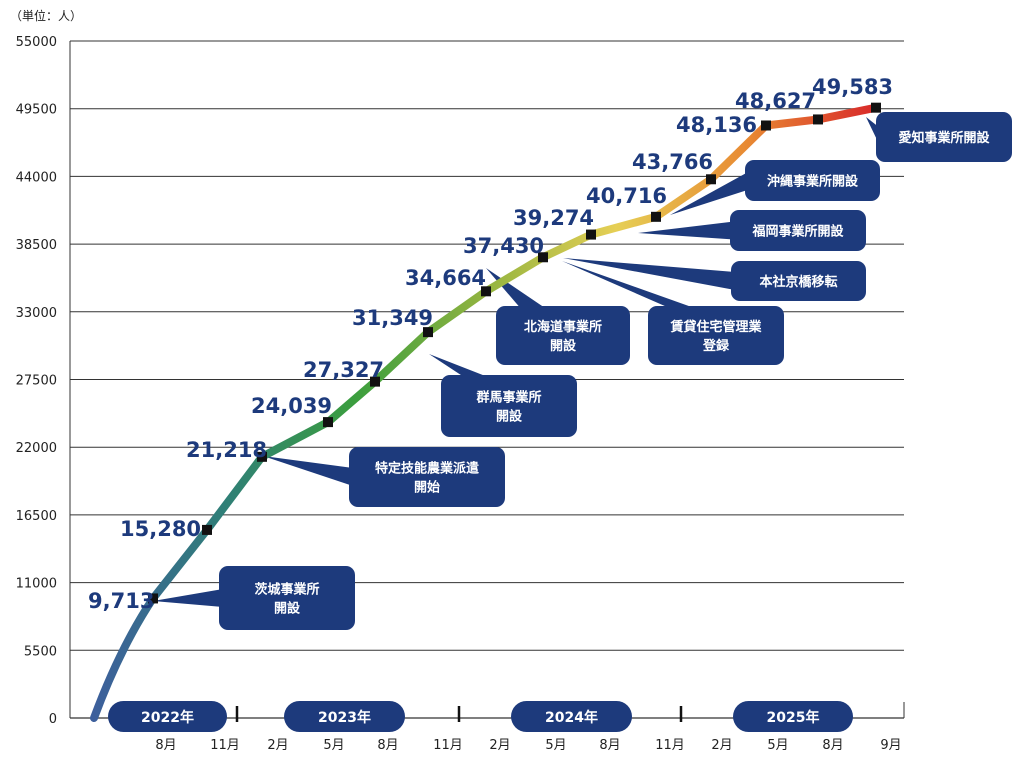  I want to click on callout-text: 開始, so click(427, 488).